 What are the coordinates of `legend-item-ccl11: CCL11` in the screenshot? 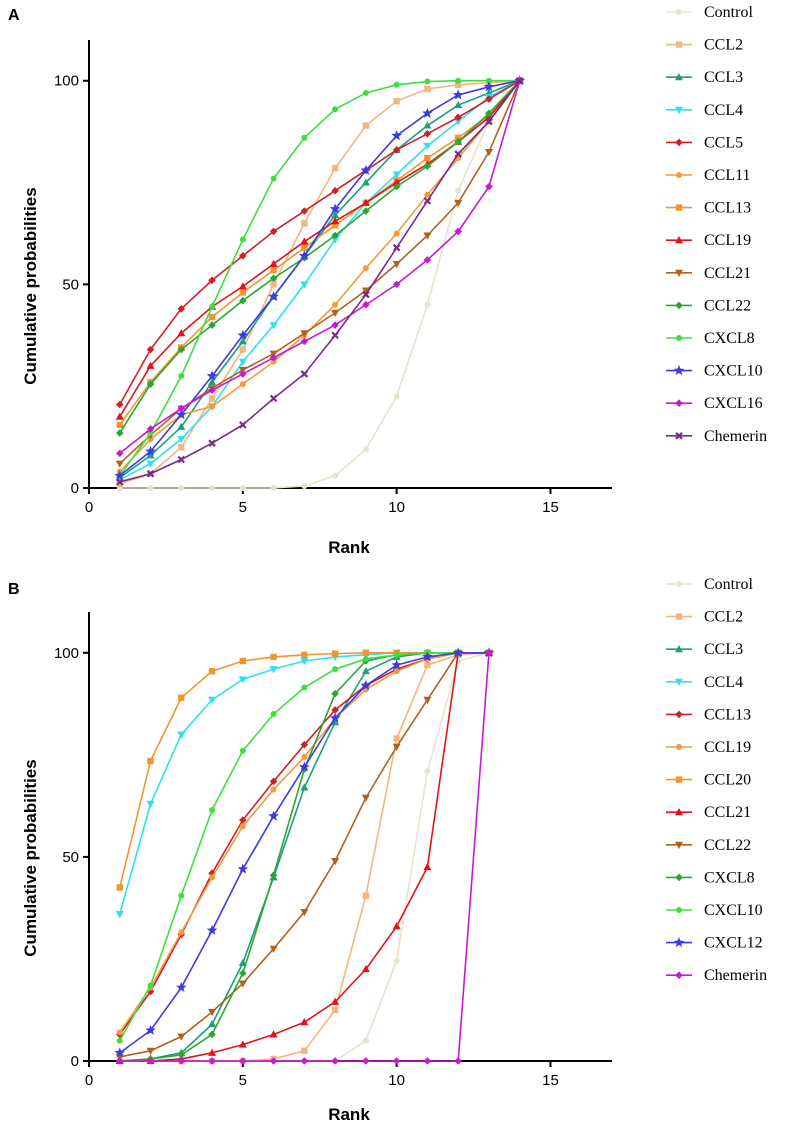 It's located at (708, 175).